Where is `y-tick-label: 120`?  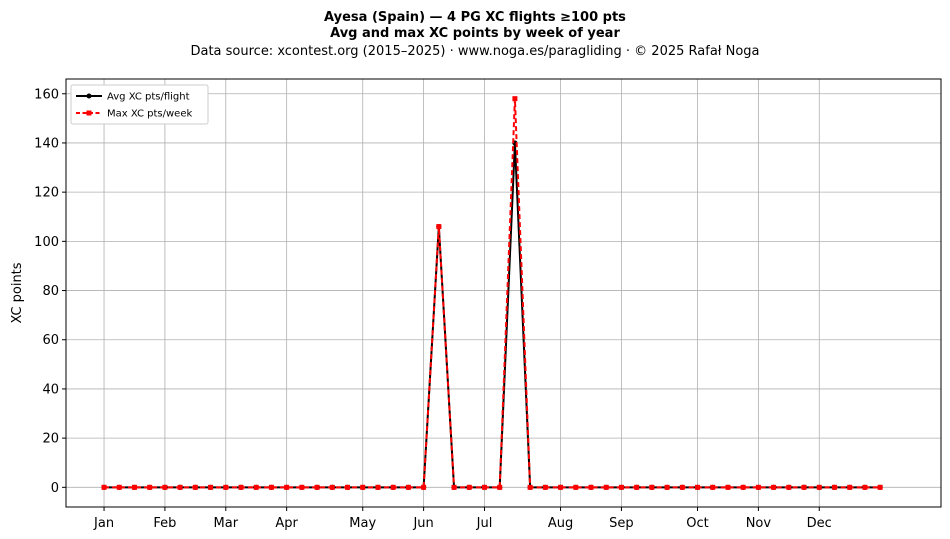 y-tick-label: 120 is located at coordinates (46, 193).